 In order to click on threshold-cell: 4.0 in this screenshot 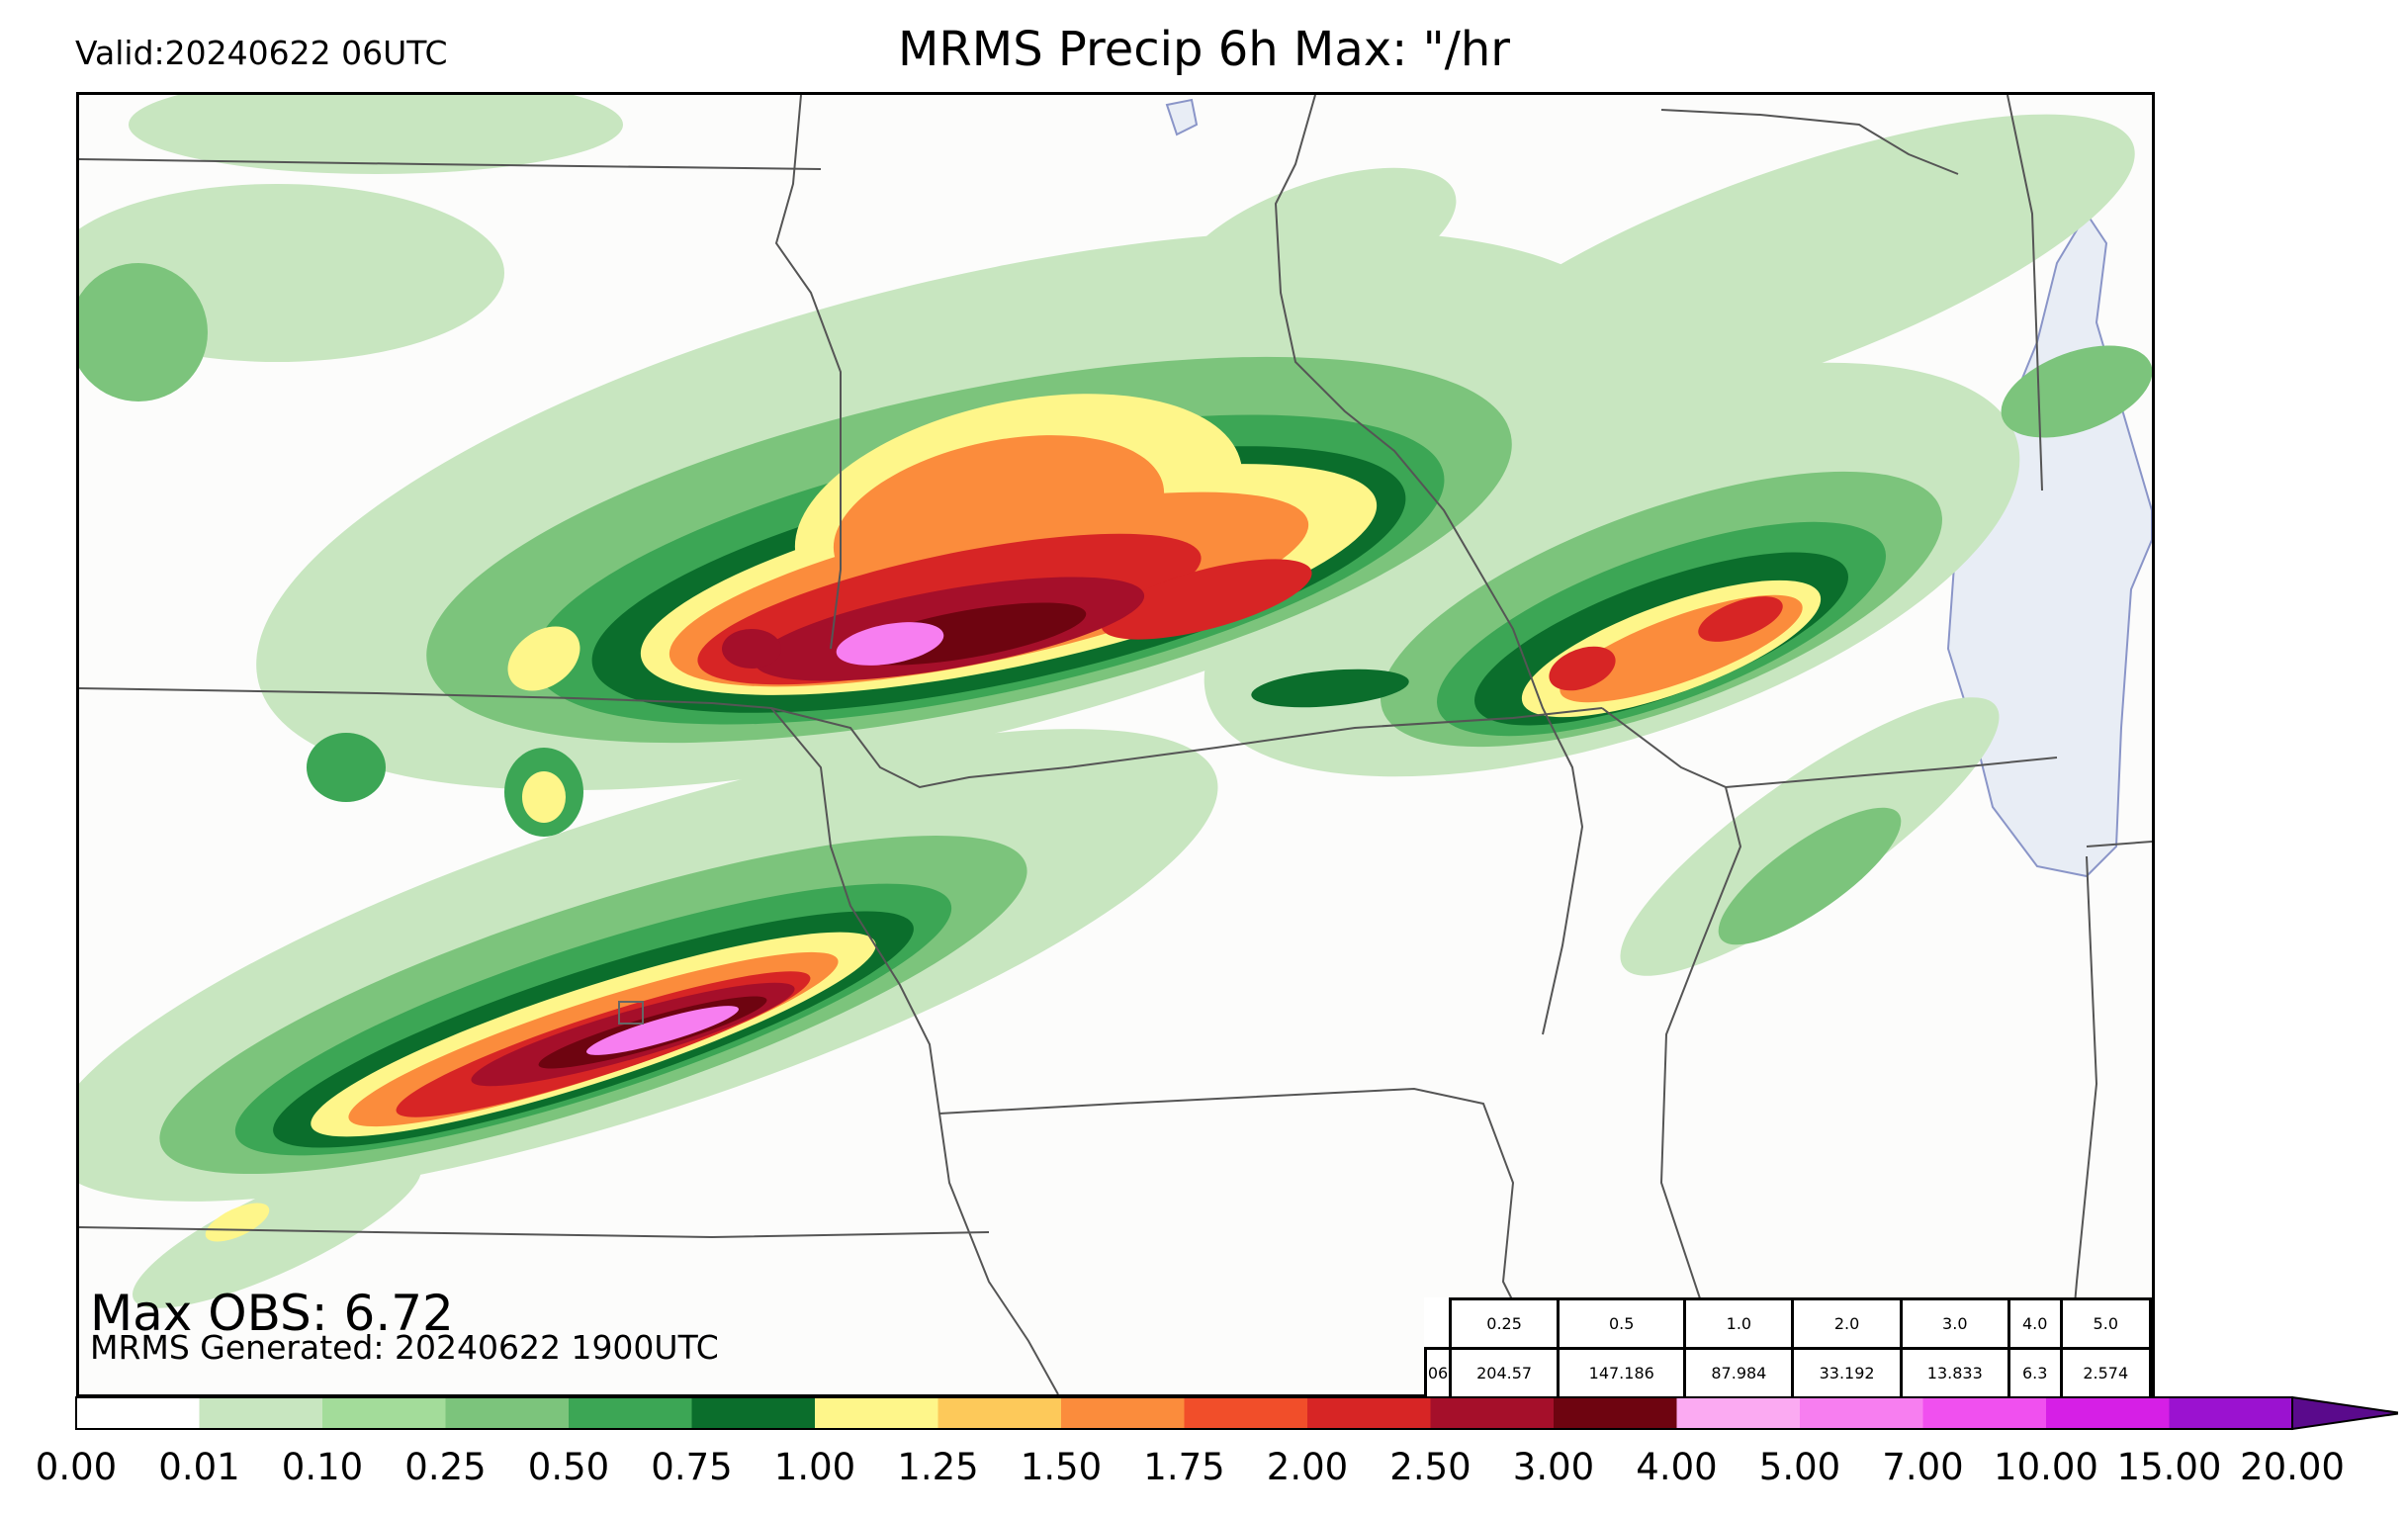, I will do `click(2035, 1323)`.